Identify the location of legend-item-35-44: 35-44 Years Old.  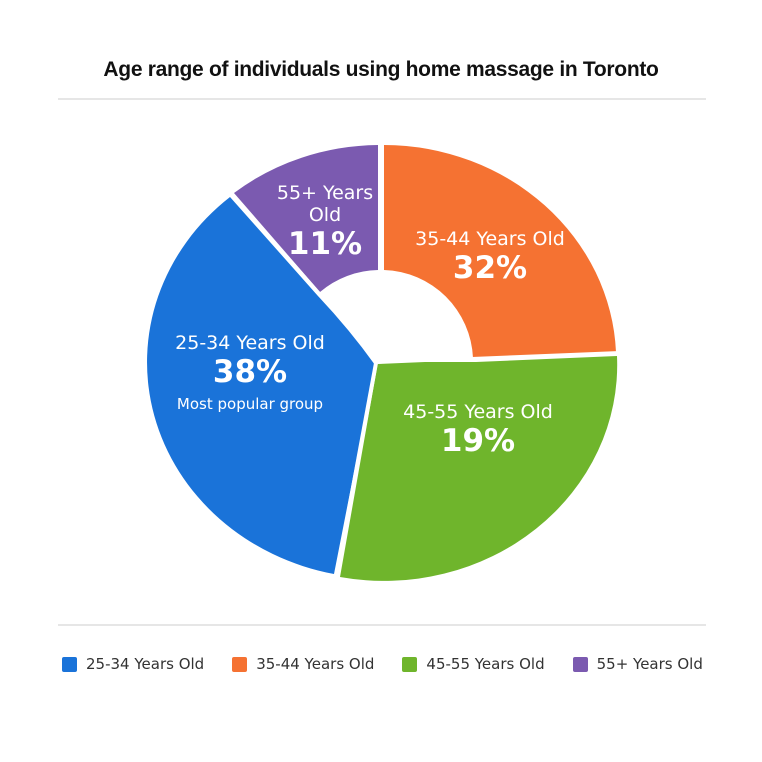
(303, 664).